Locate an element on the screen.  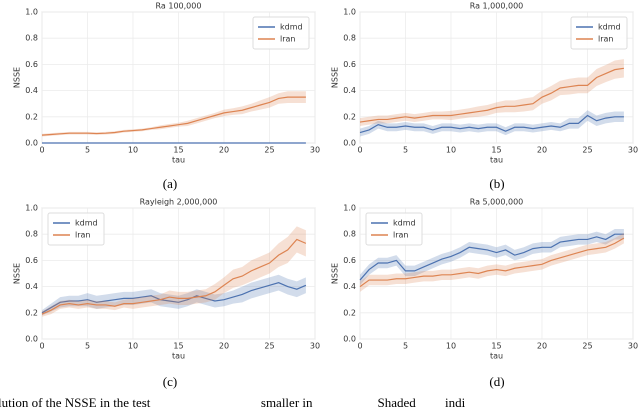
chart-title: Ra 5,000,000 is located at coordinates (497, 202).